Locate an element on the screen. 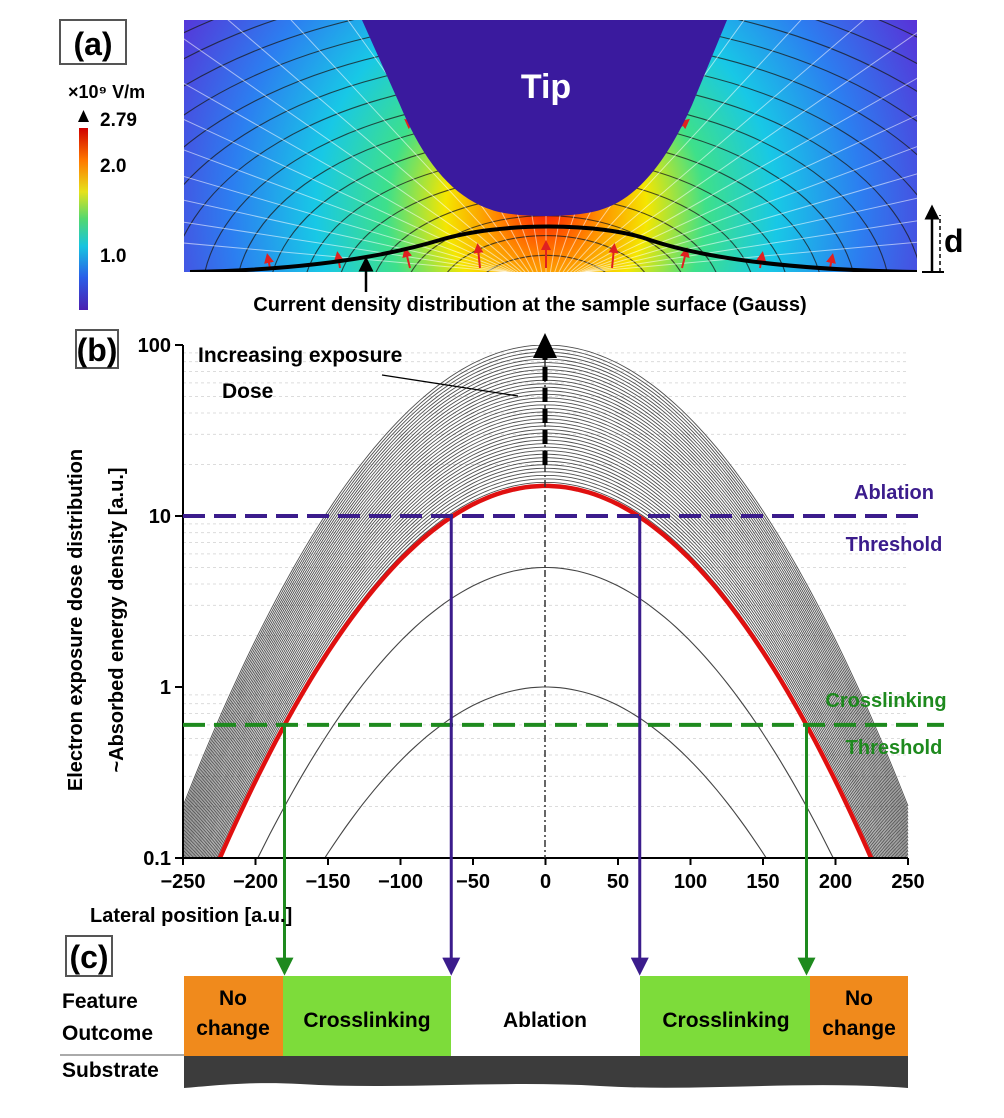 The height and width of the screenshot is (1118, 1004). gauss-current-curve is located at coordinates (553, 248).